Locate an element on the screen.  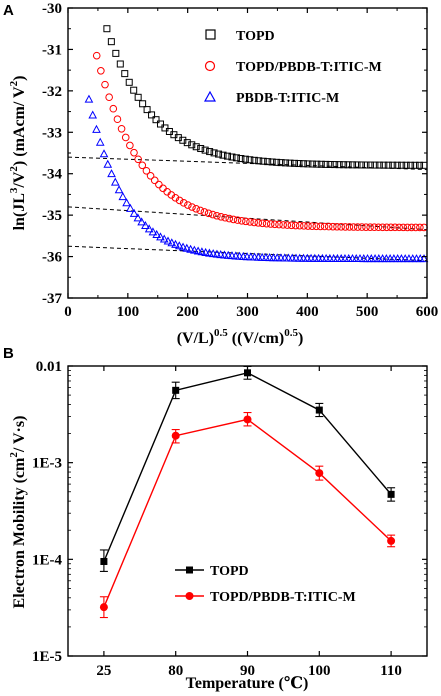
y-tick-label: -33 is located at coordinates (52, 133).